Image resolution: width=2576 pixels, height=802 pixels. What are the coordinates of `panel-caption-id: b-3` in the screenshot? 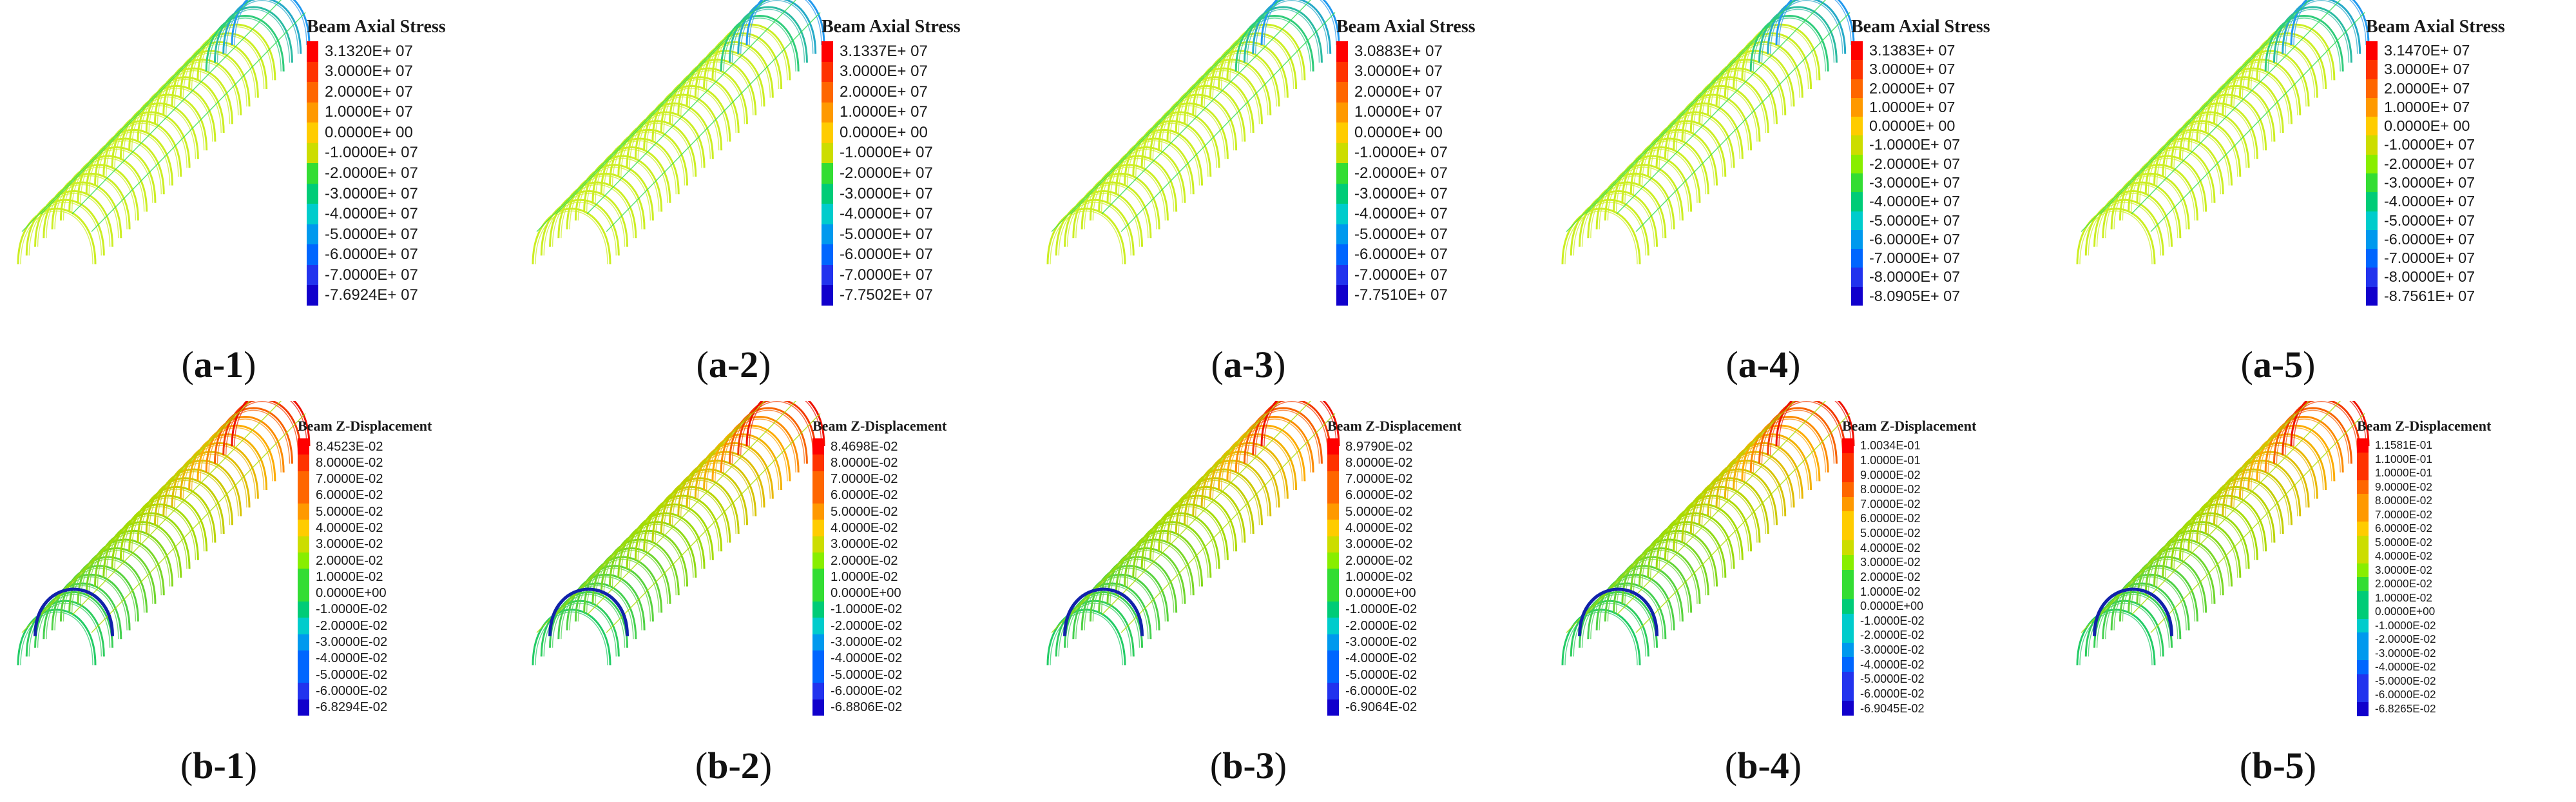 It's located at (1248, 766).